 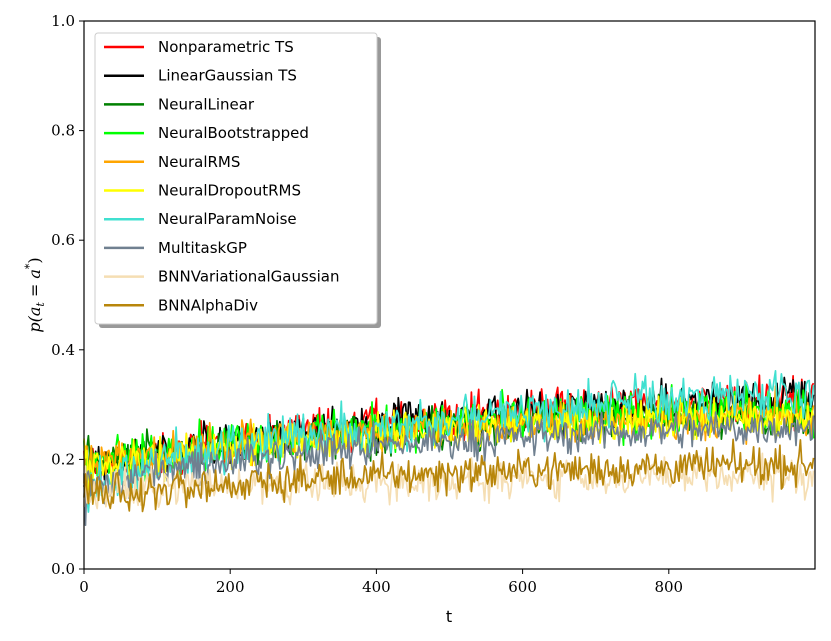 What do you see at coordinates (35, 294) in the screenshot?
I see `y-axis-label: p(at = a*)` at bounding box center [35, 294].